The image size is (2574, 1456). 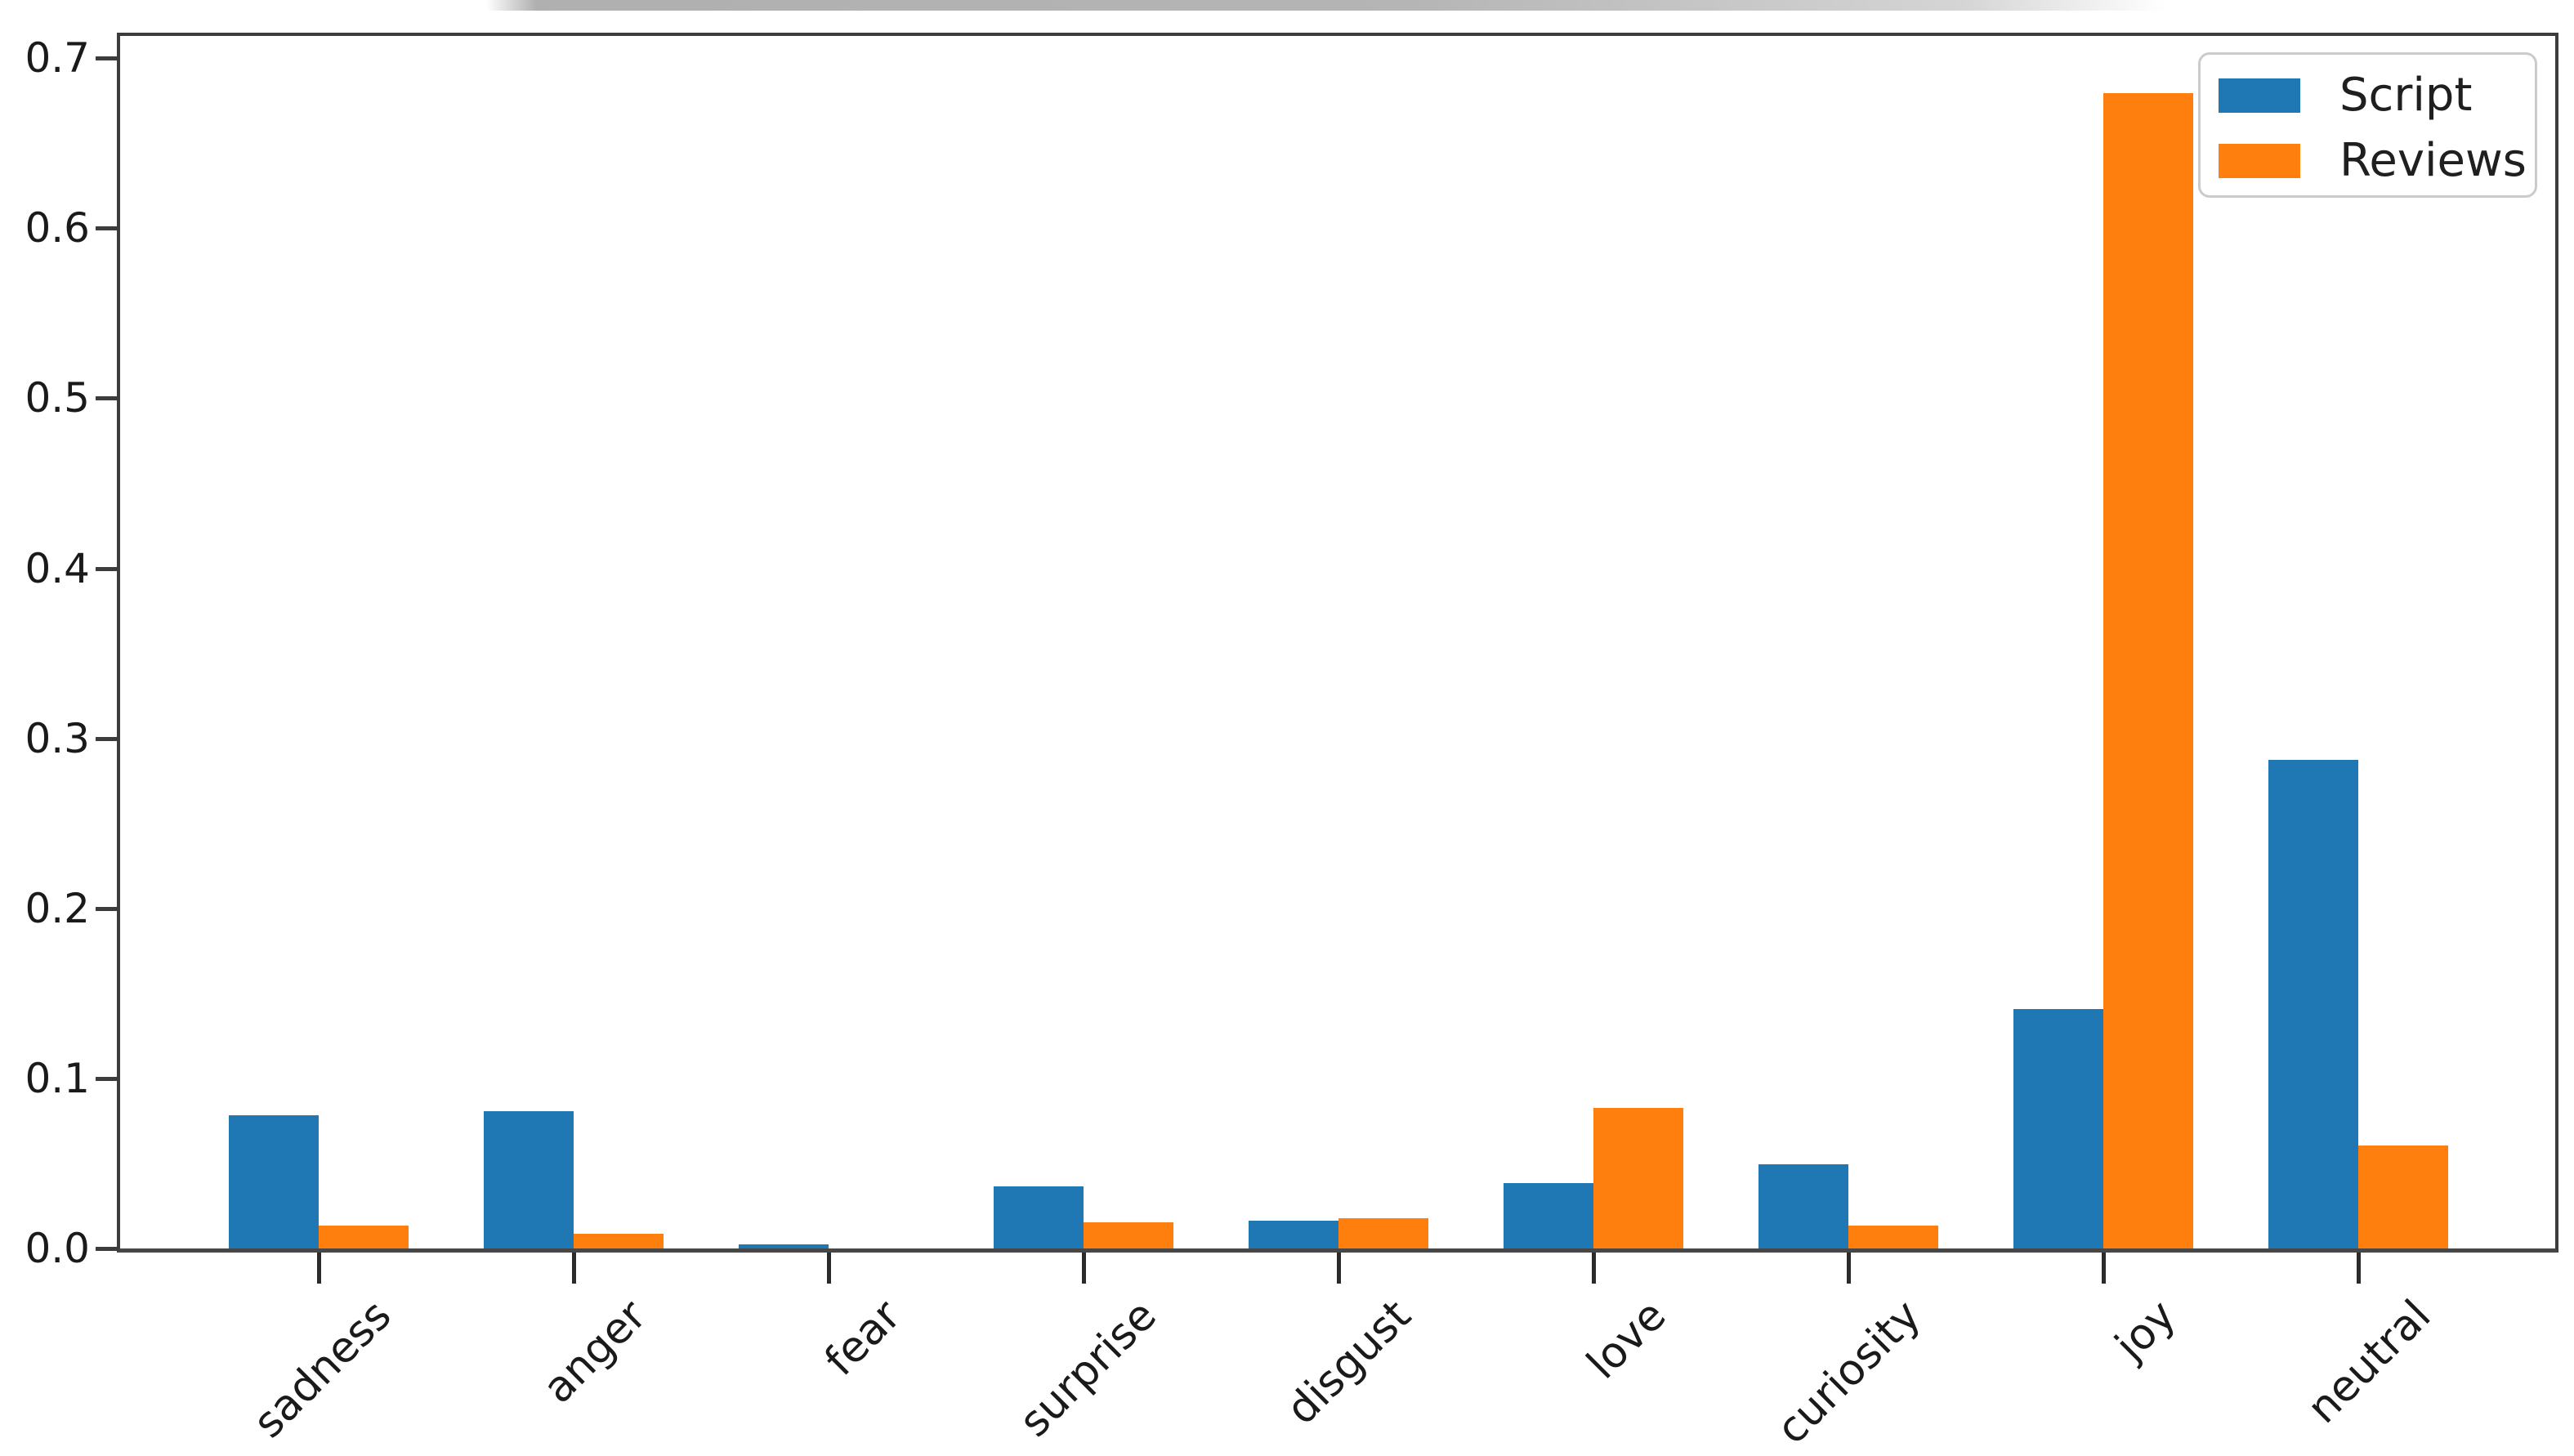 What do you see at coordinates (1087, 1369) in the screenshot?
I see `x-axis-label-surprise: surprise` at bounding box center [1087, 1369].